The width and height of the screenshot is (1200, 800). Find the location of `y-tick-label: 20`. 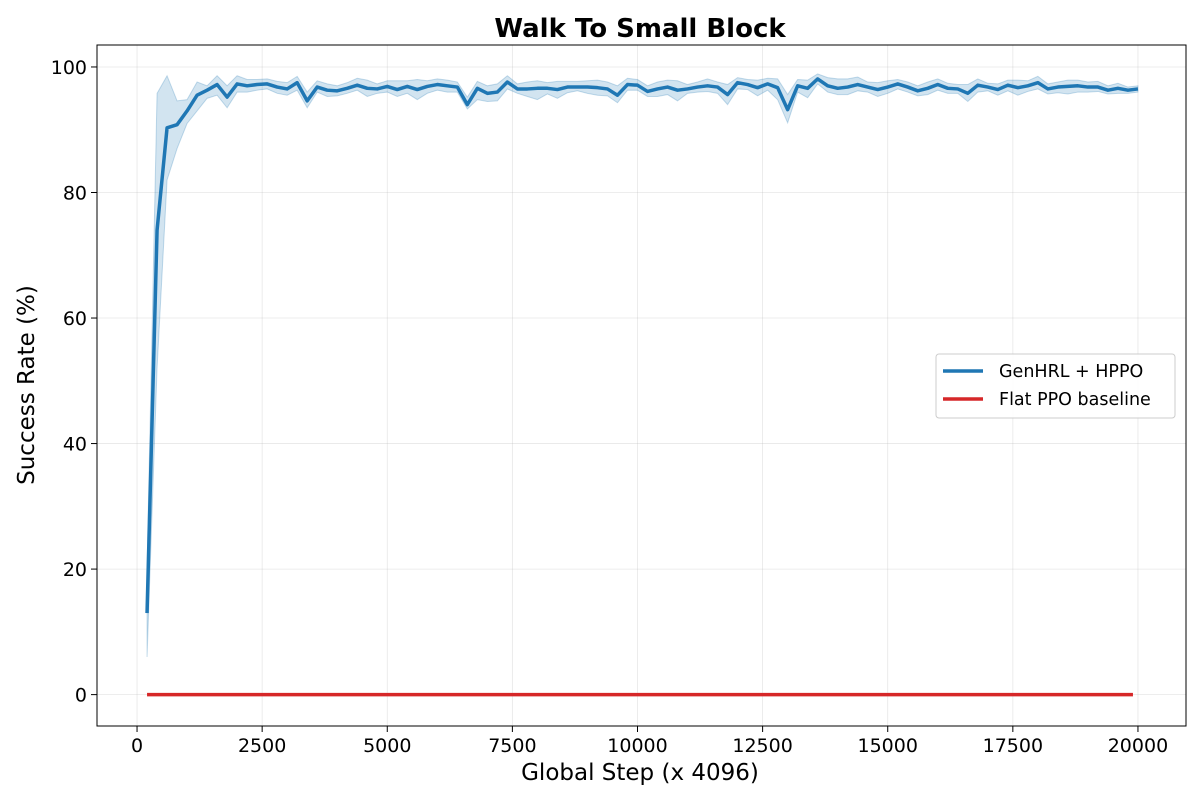

y-tick-label: 20 is located at coordinates (75, 570).